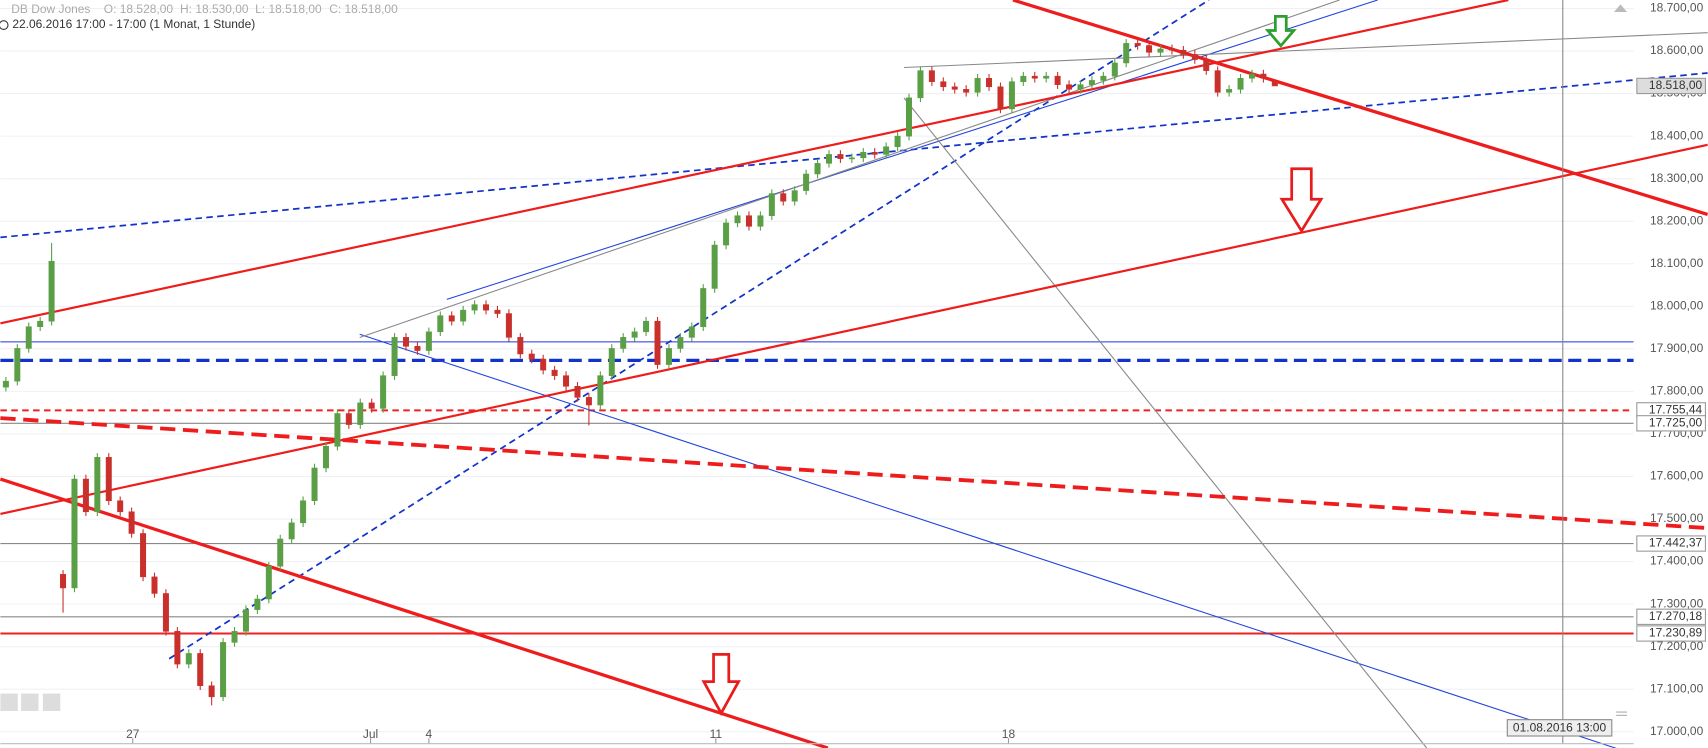 This screenshot has height=748, width=1708. I want to click on clock-icon, so click(4, 25).